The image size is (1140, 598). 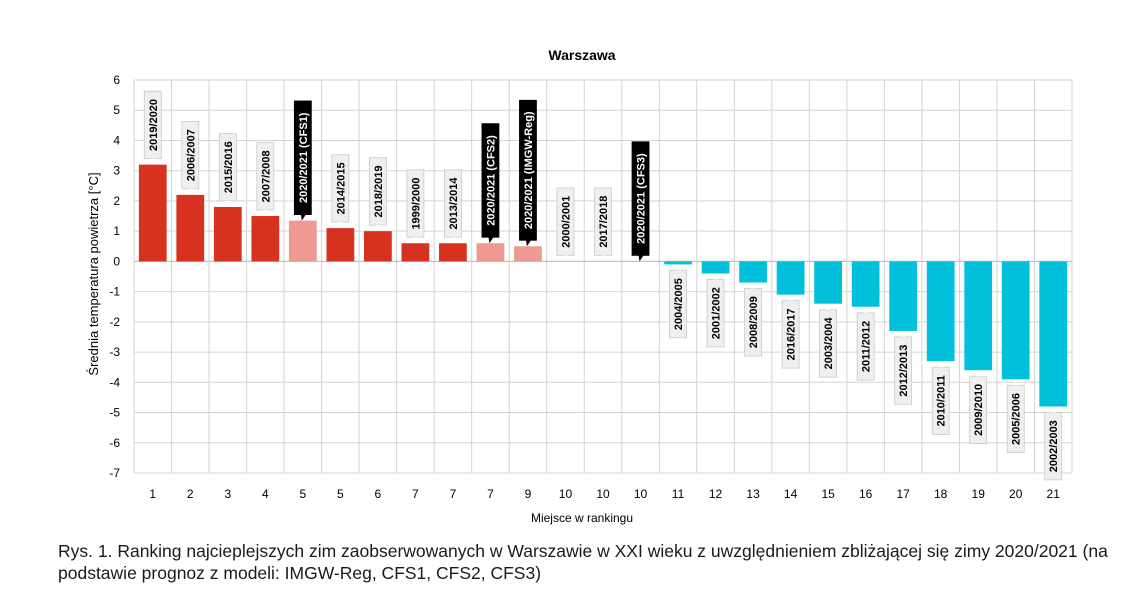 I want to click on bar-label-text: 2005/2006, so click(x=1017, y=419).